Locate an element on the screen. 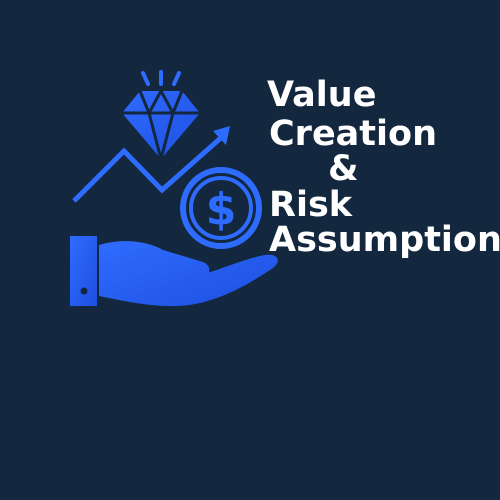 This screenshot has width=500, height=500. growth-arrow-icon is located at coordinates (151, 164).